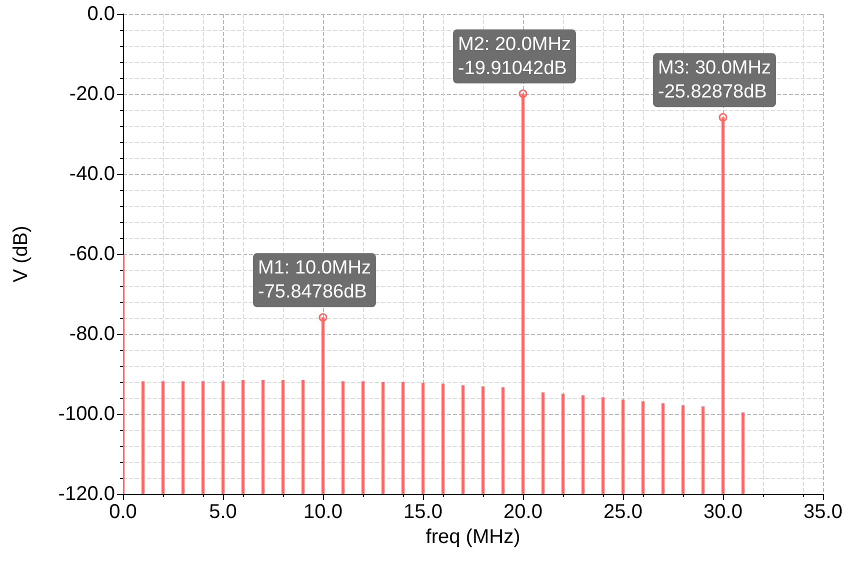 This screenshot has height=571, width=853. Describe the element at coordinates (823, 512) in the screenshot. I see `x-tick-label: 35.0` at that location.